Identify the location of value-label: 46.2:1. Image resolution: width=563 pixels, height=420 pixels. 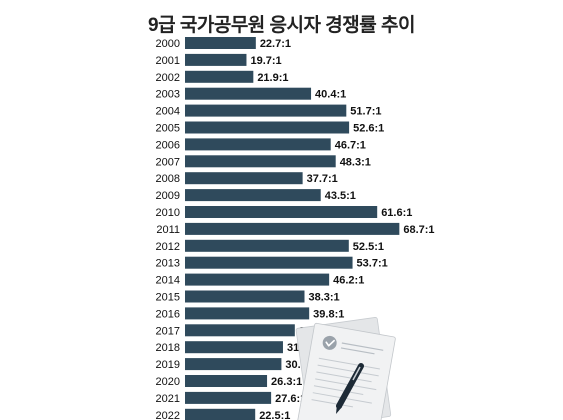
(348, 281).